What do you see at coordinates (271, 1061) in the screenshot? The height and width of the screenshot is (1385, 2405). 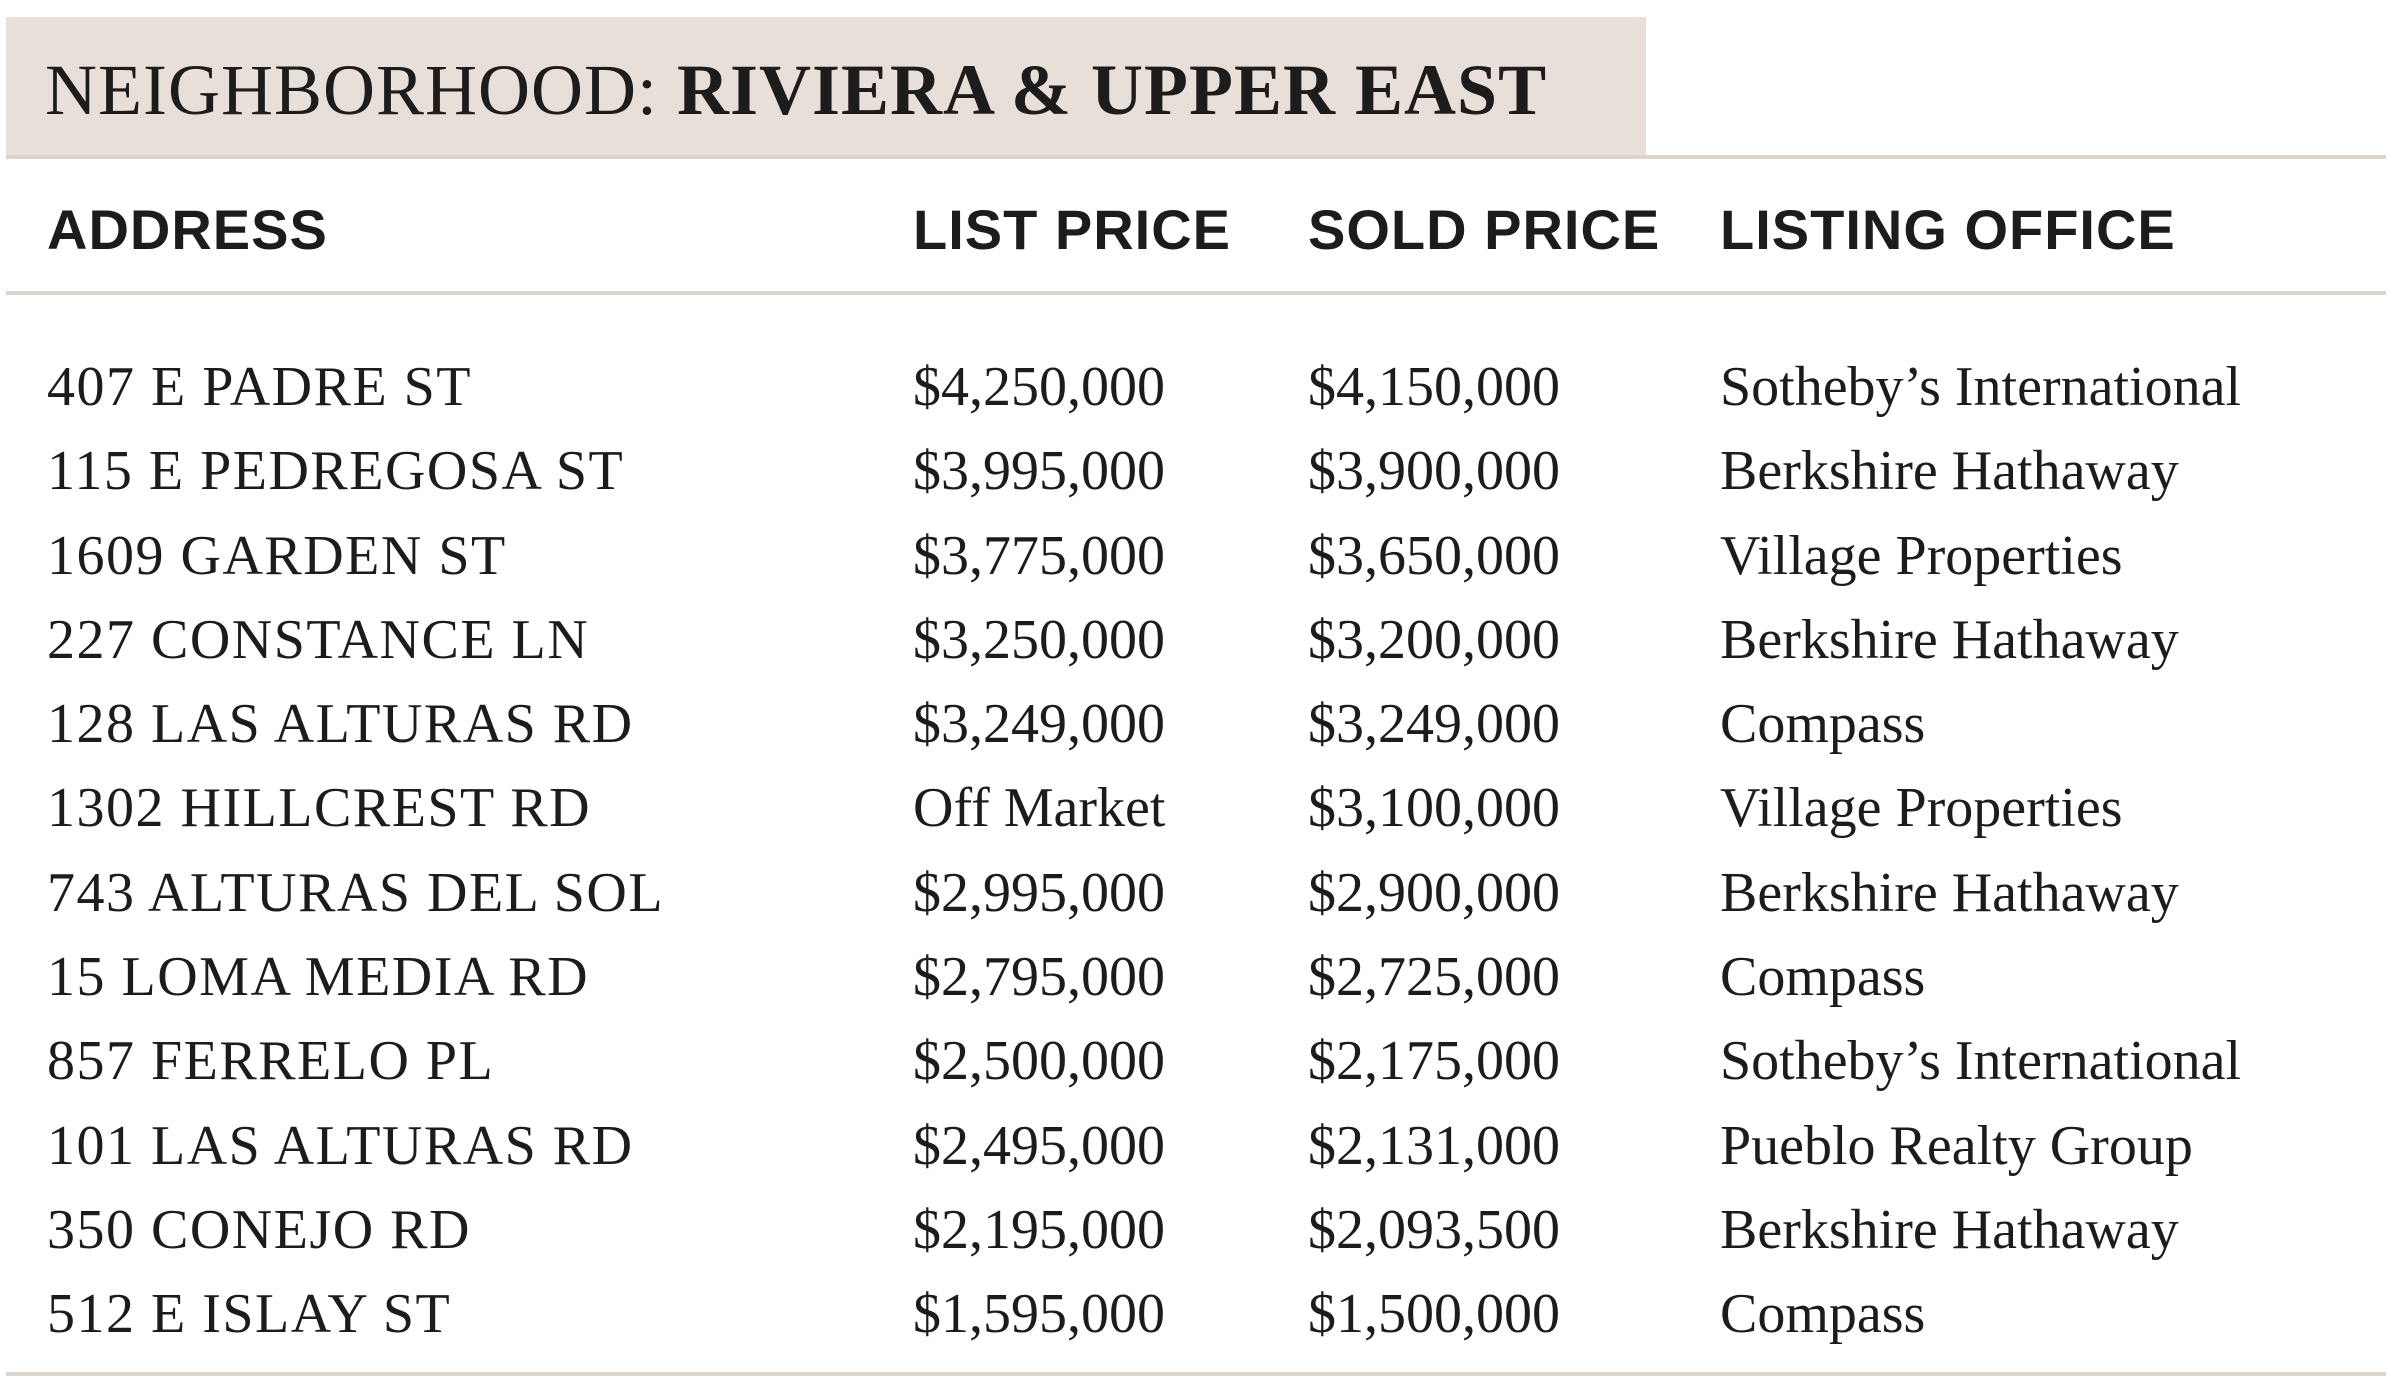 I see `address-cell: 857 FERRELO PL` at bounding box center [271, 1061].